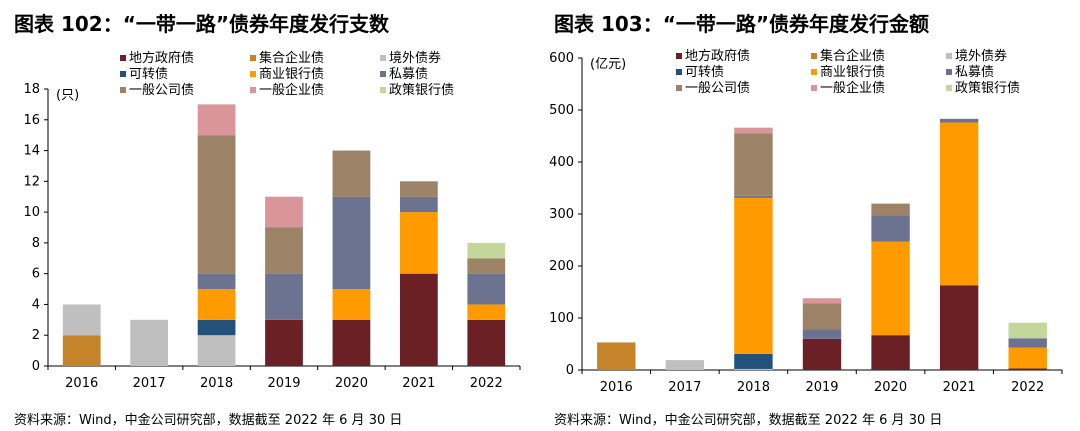 Image resolution: width=1080 pixels, height=431 pixels. Describe the element at coordinates (486, 383) in the screenshot. I see `x-tick-label: 2022` at that location.